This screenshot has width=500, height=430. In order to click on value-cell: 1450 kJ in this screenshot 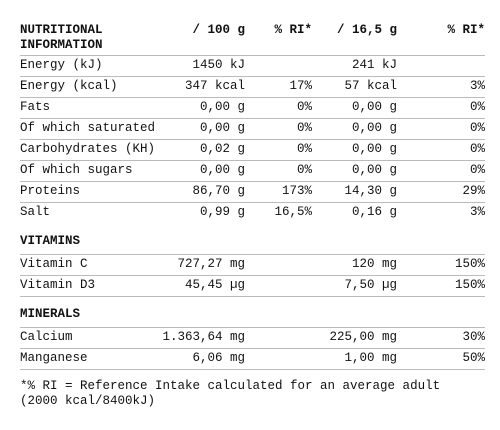, I will do `click(218, 65)`.